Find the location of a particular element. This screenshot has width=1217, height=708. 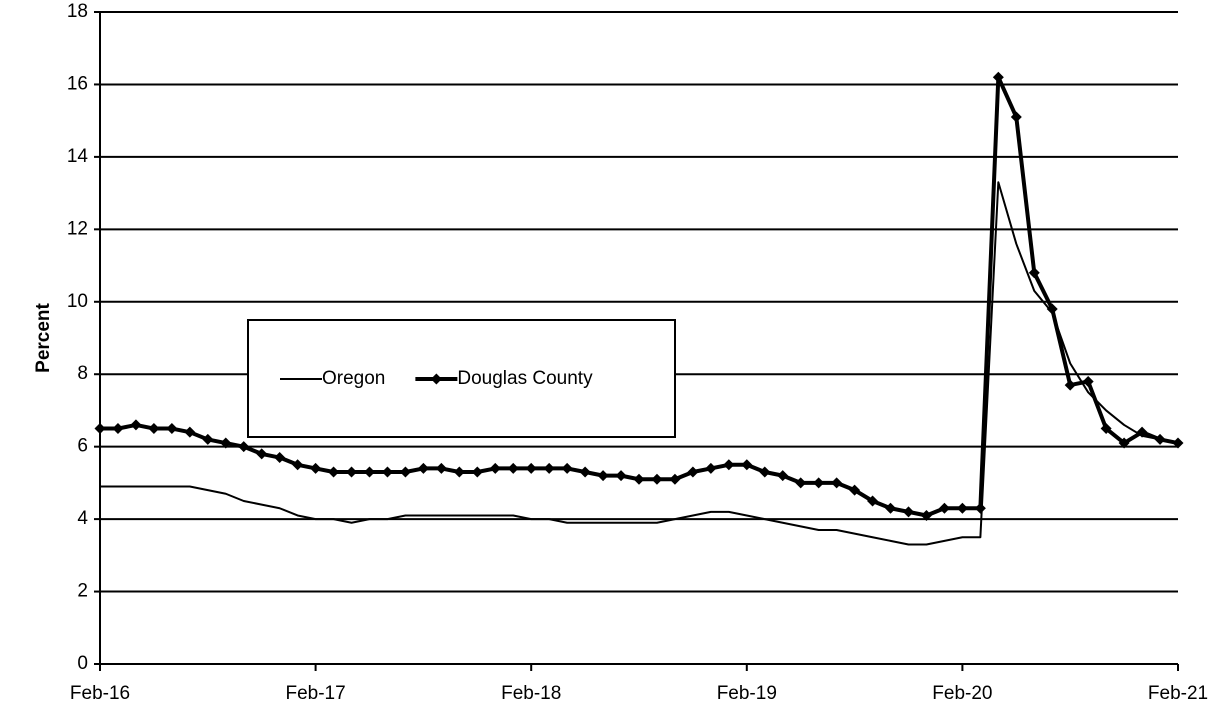

x-tick-label: Feb-20 is located at coordinates (962, 693).